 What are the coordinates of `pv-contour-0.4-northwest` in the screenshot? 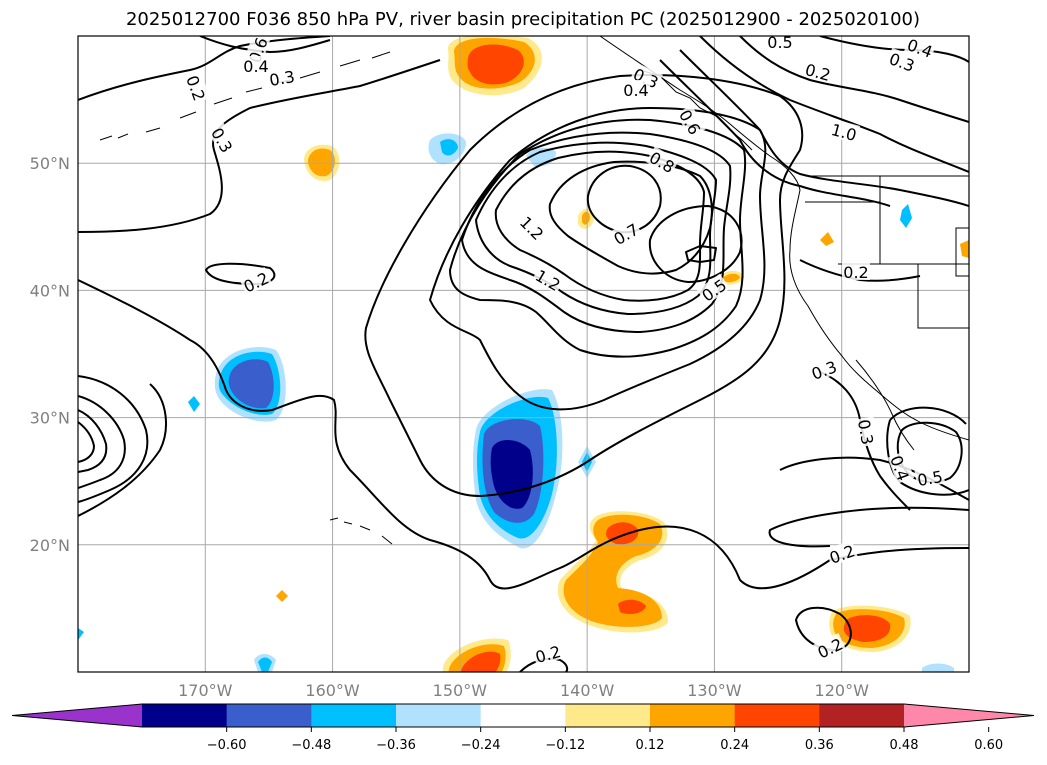 It's located at (265, 44).